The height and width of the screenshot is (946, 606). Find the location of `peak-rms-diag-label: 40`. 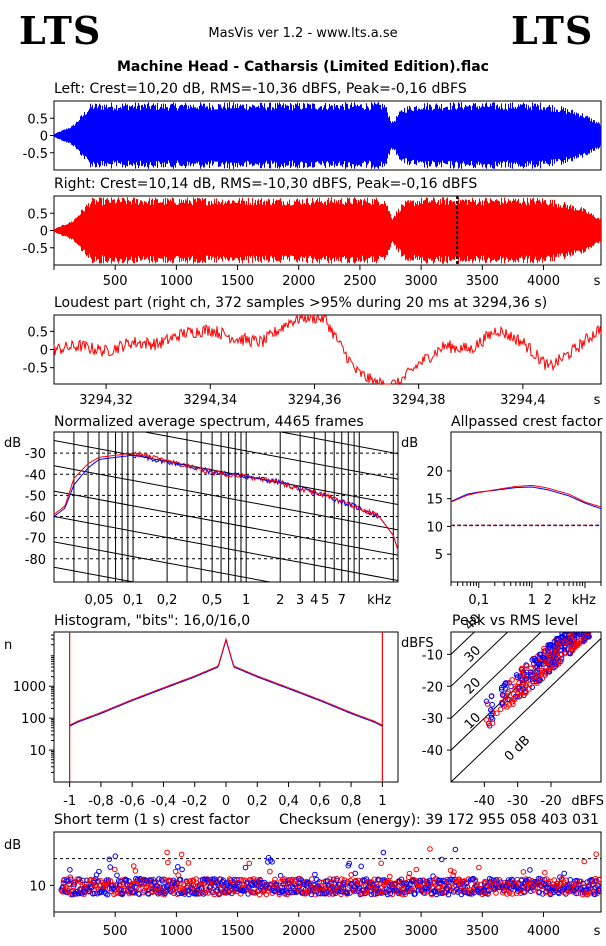

peak-rms-diag-label: 40 is located at coordinates (473, 622).